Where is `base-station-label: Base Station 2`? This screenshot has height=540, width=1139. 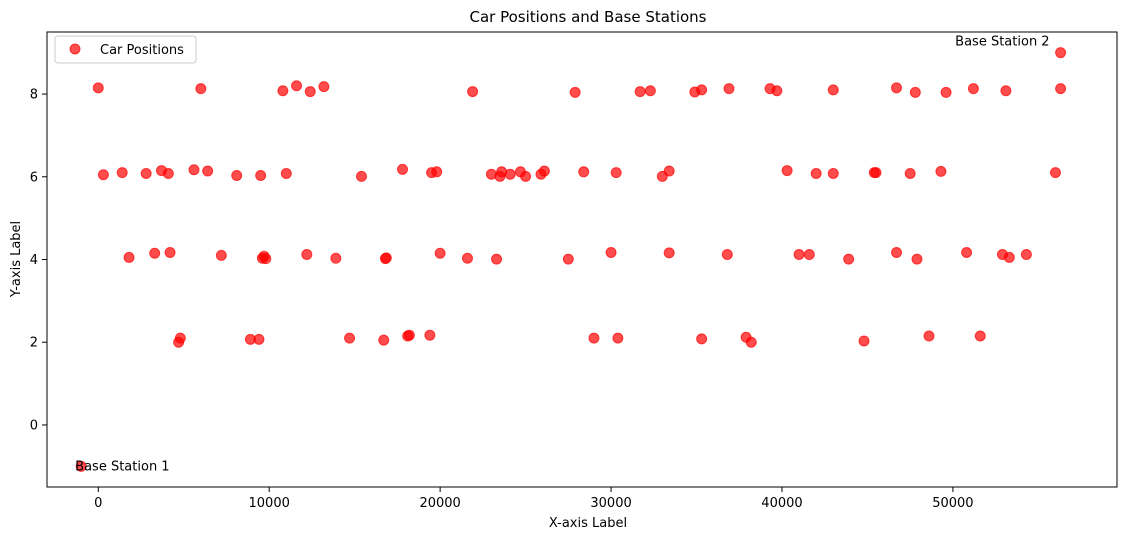
base-station-label: Base Station 2 is located at coordinates (1002, 42).